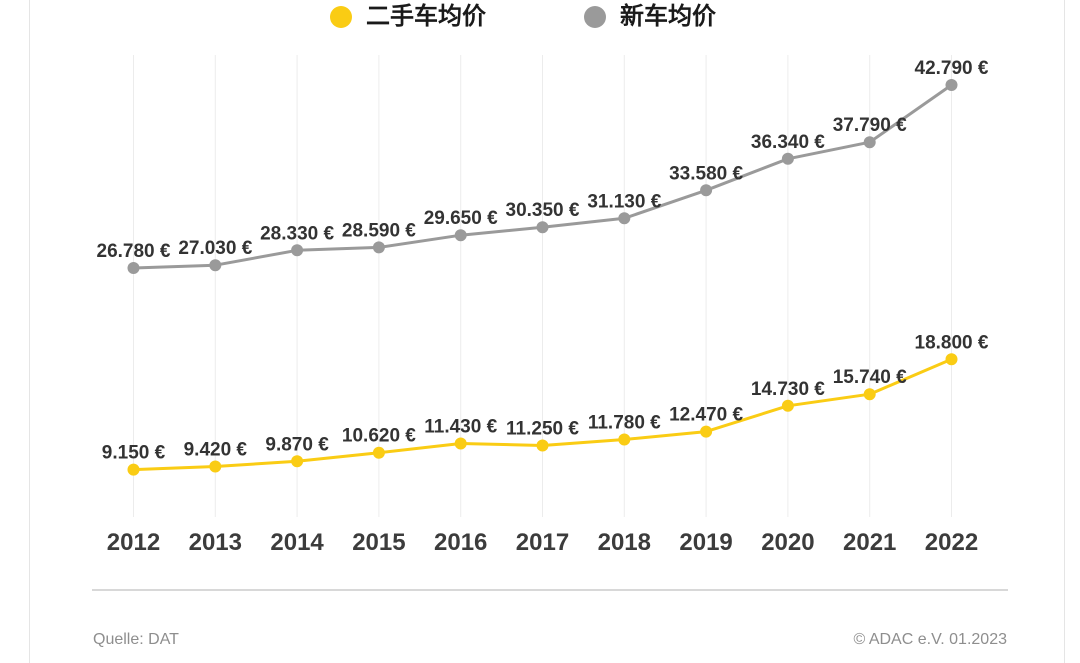  I want to click on chart-legend: 二手车均价 新车均价, so click(523, 17).